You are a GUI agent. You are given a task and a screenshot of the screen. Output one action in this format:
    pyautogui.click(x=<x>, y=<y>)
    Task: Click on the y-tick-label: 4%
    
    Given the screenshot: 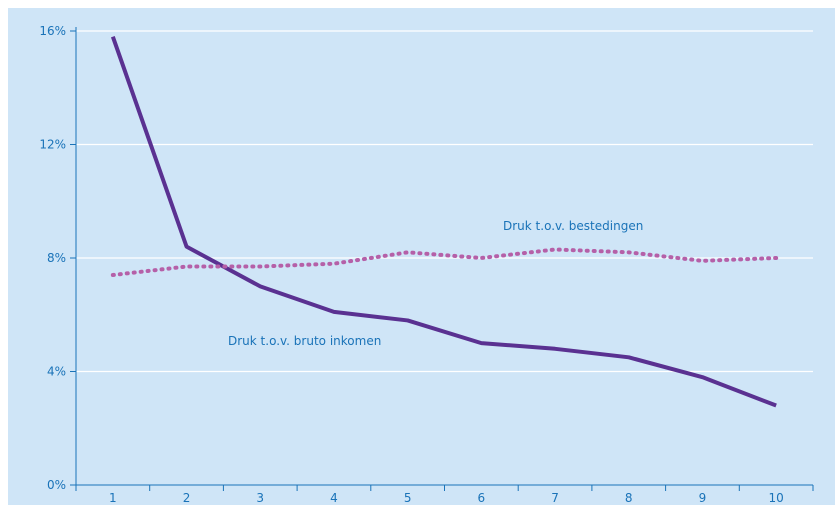 What is the action you would take?
    pyautogui.click(x=56, y=372)
    